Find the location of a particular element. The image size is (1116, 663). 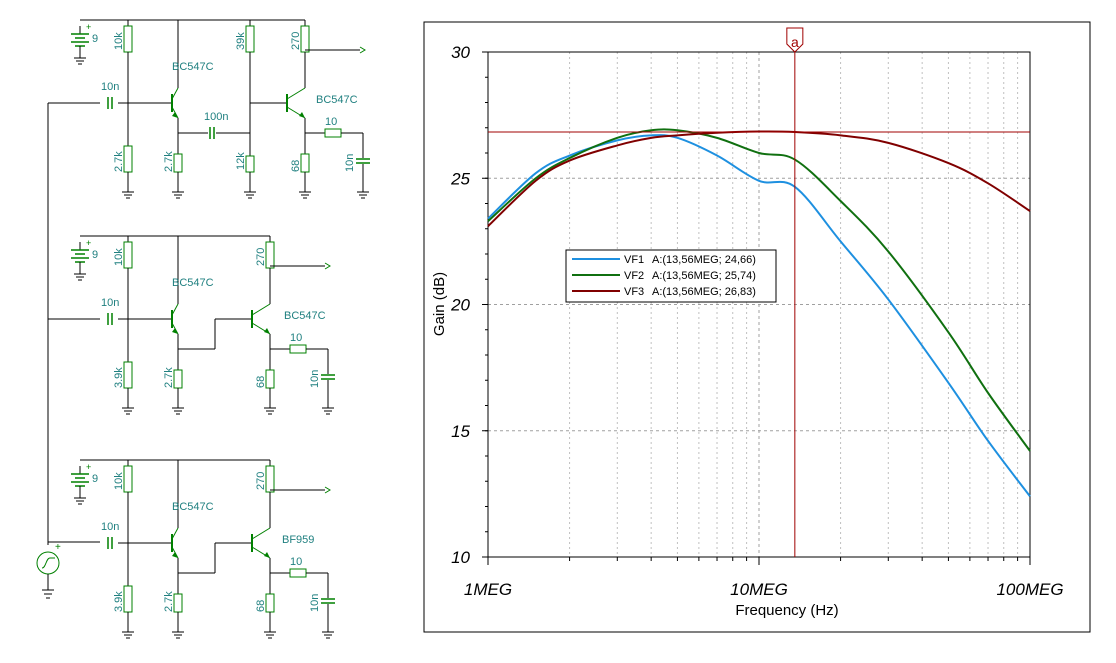

y-tick-label: 20 is located at coordinates (460, 305).